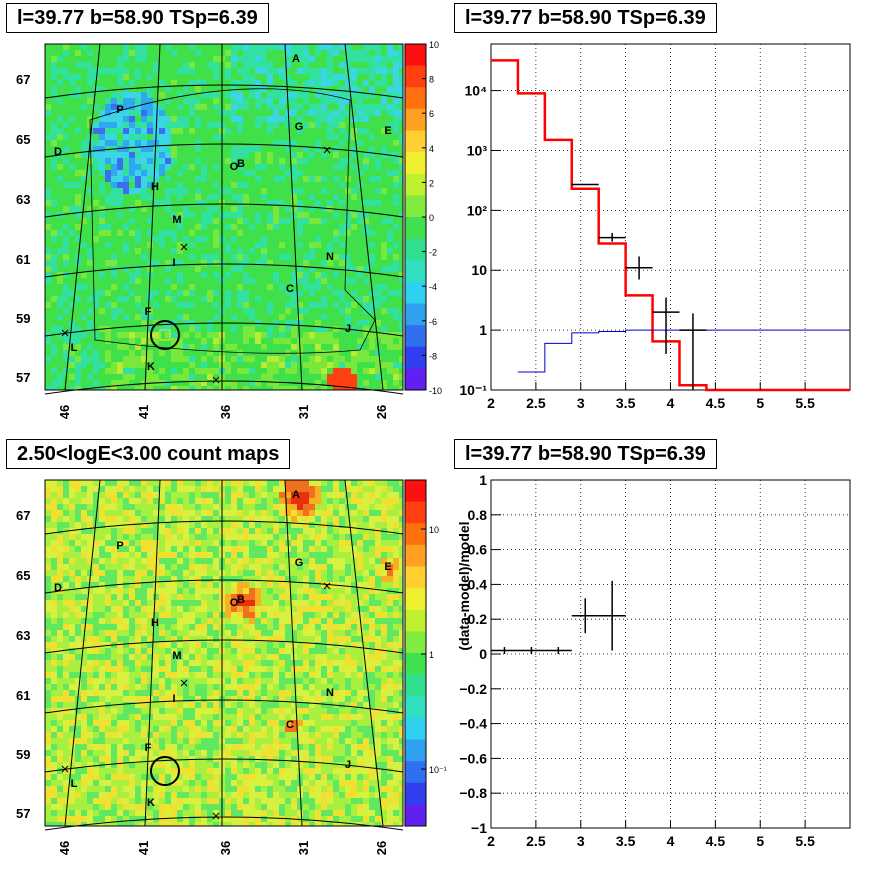 This screenshot has height=877, width=896. What do you see at coordinates (536, 403) in the screenshot?
I see `x-tick-label: 2.5` at bounding box center [536, 403].